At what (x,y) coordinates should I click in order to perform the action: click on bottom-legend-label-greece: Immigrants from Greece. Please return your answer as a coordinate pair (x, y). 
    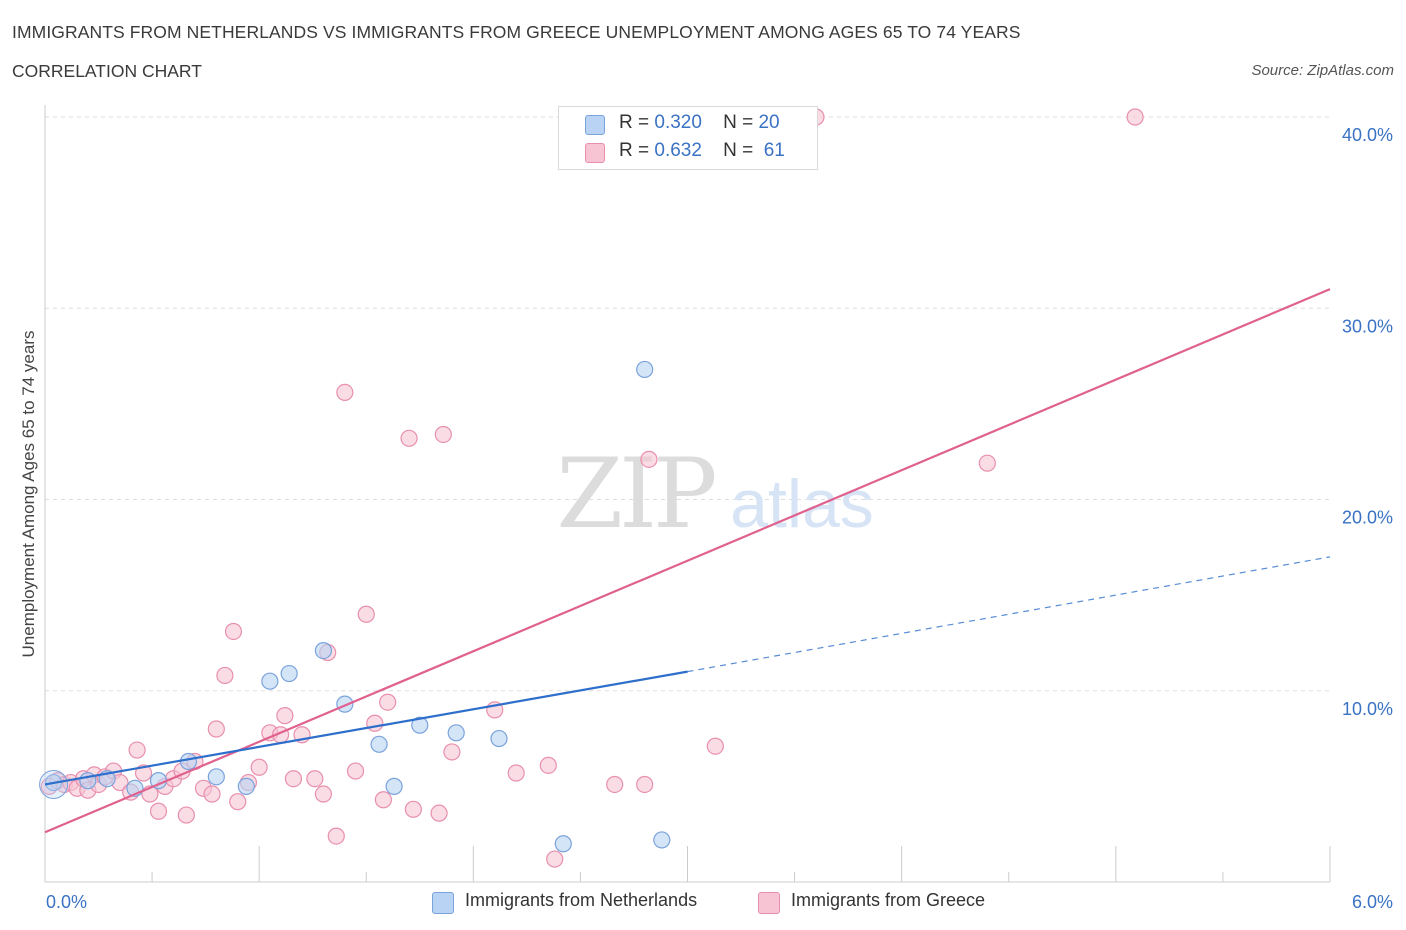
    Looking at the image, I should click on (888, 900).